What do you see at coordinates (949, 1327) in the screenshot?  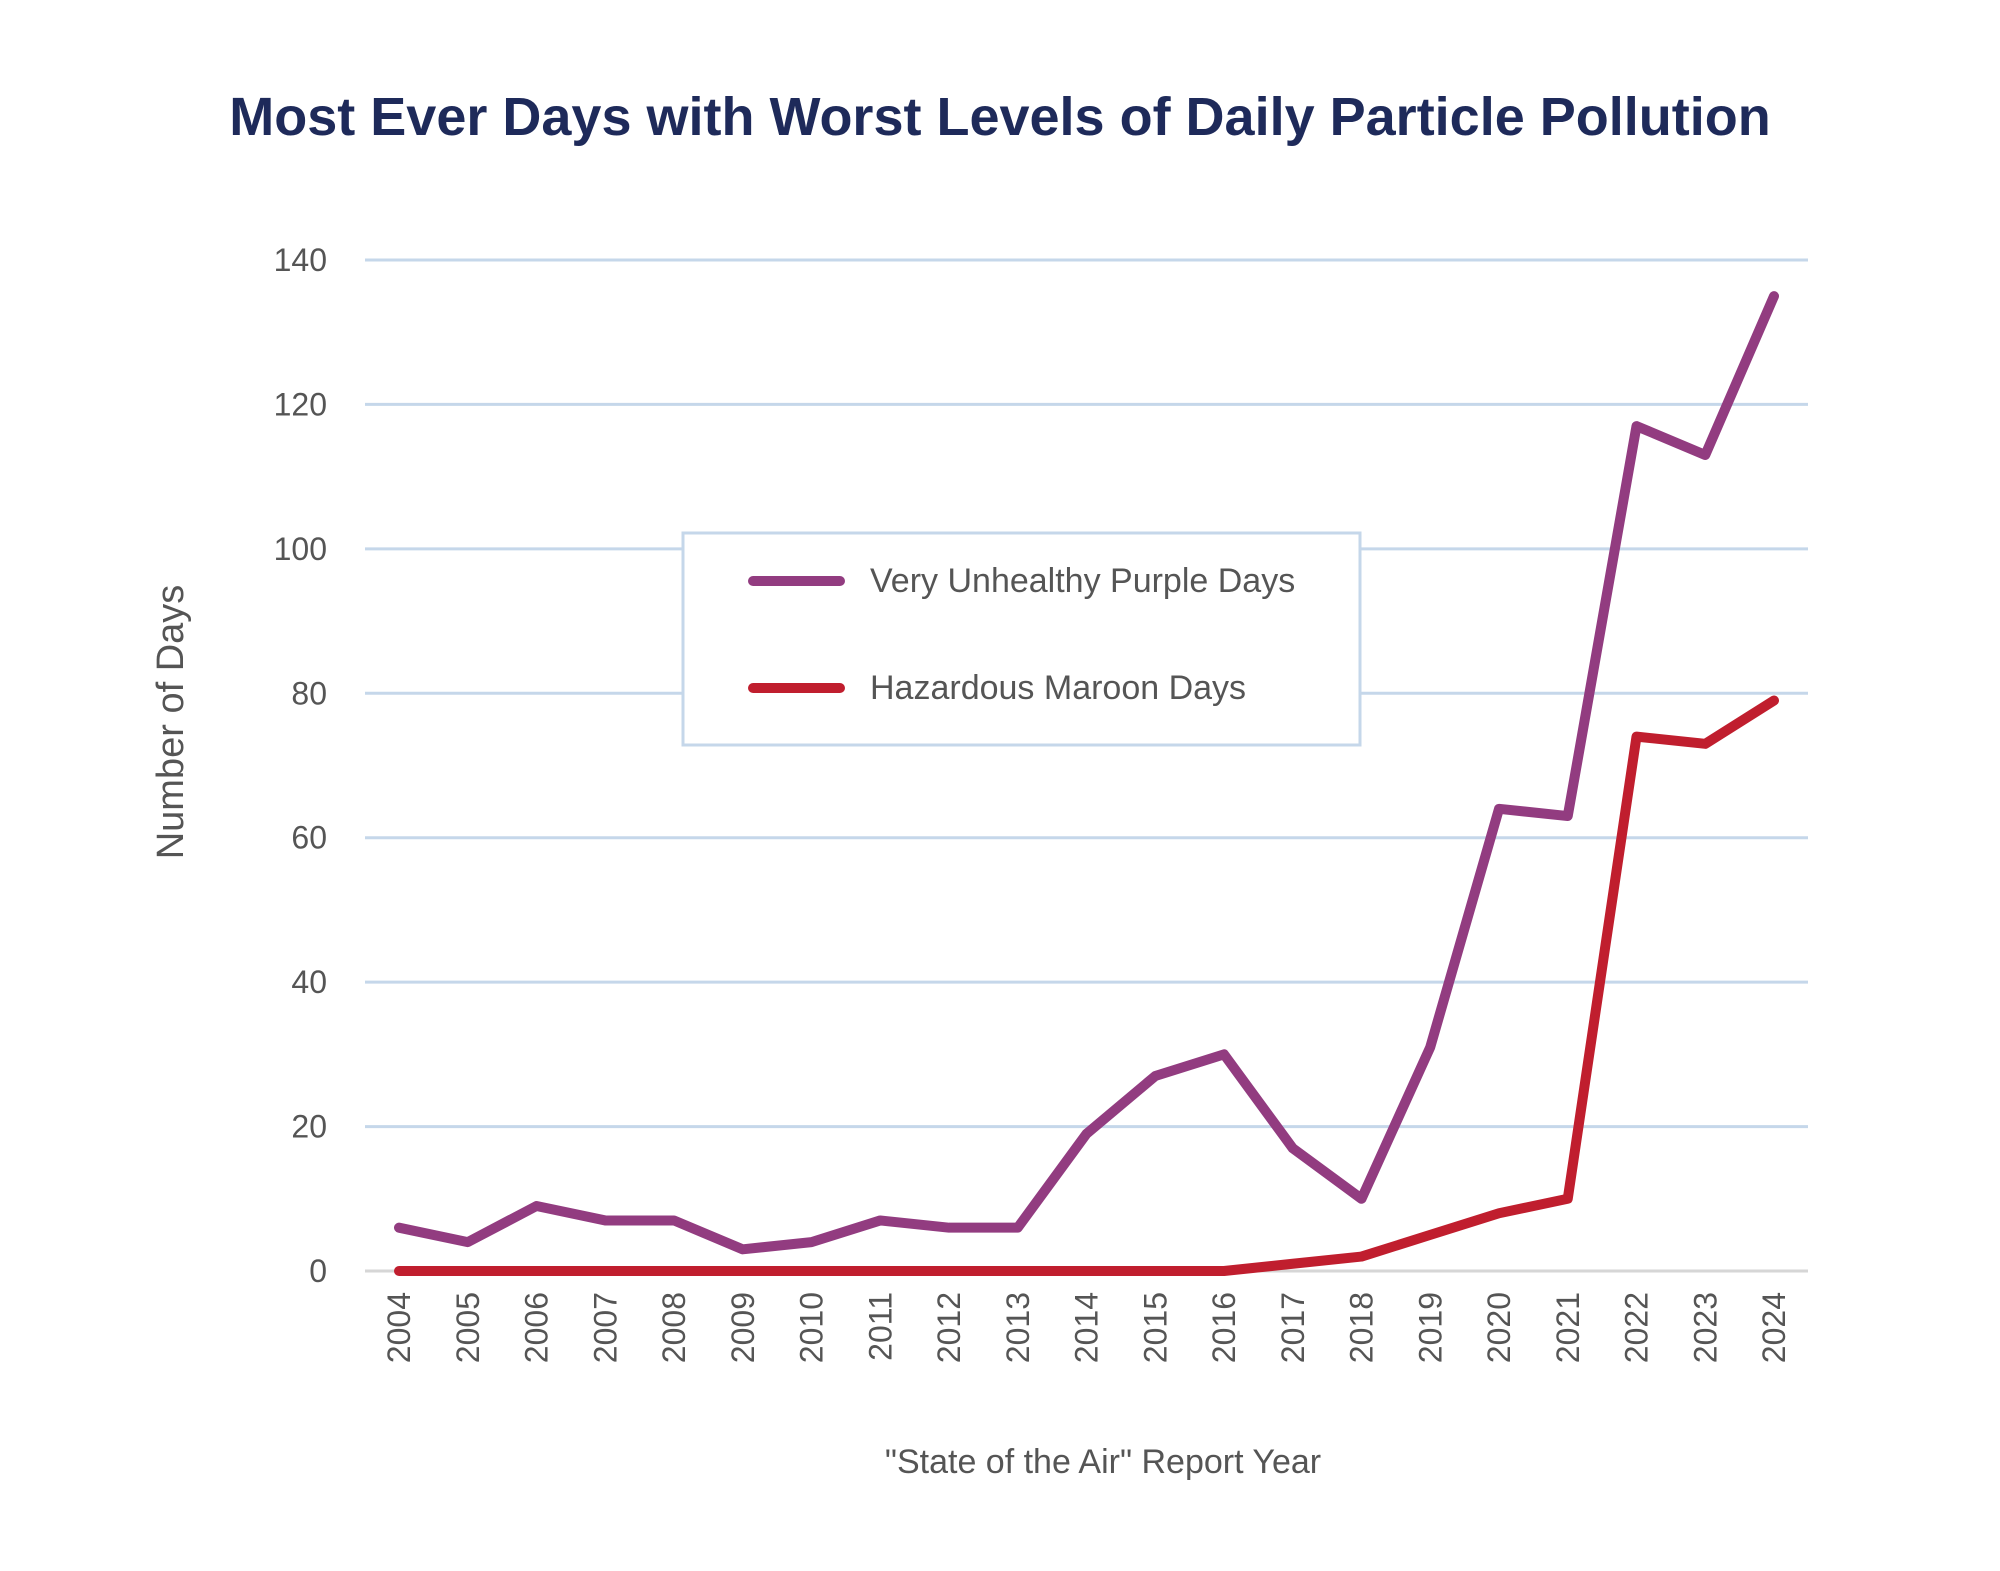 I see `x-tick-label: 2012` at bounding box center [949, 1327].